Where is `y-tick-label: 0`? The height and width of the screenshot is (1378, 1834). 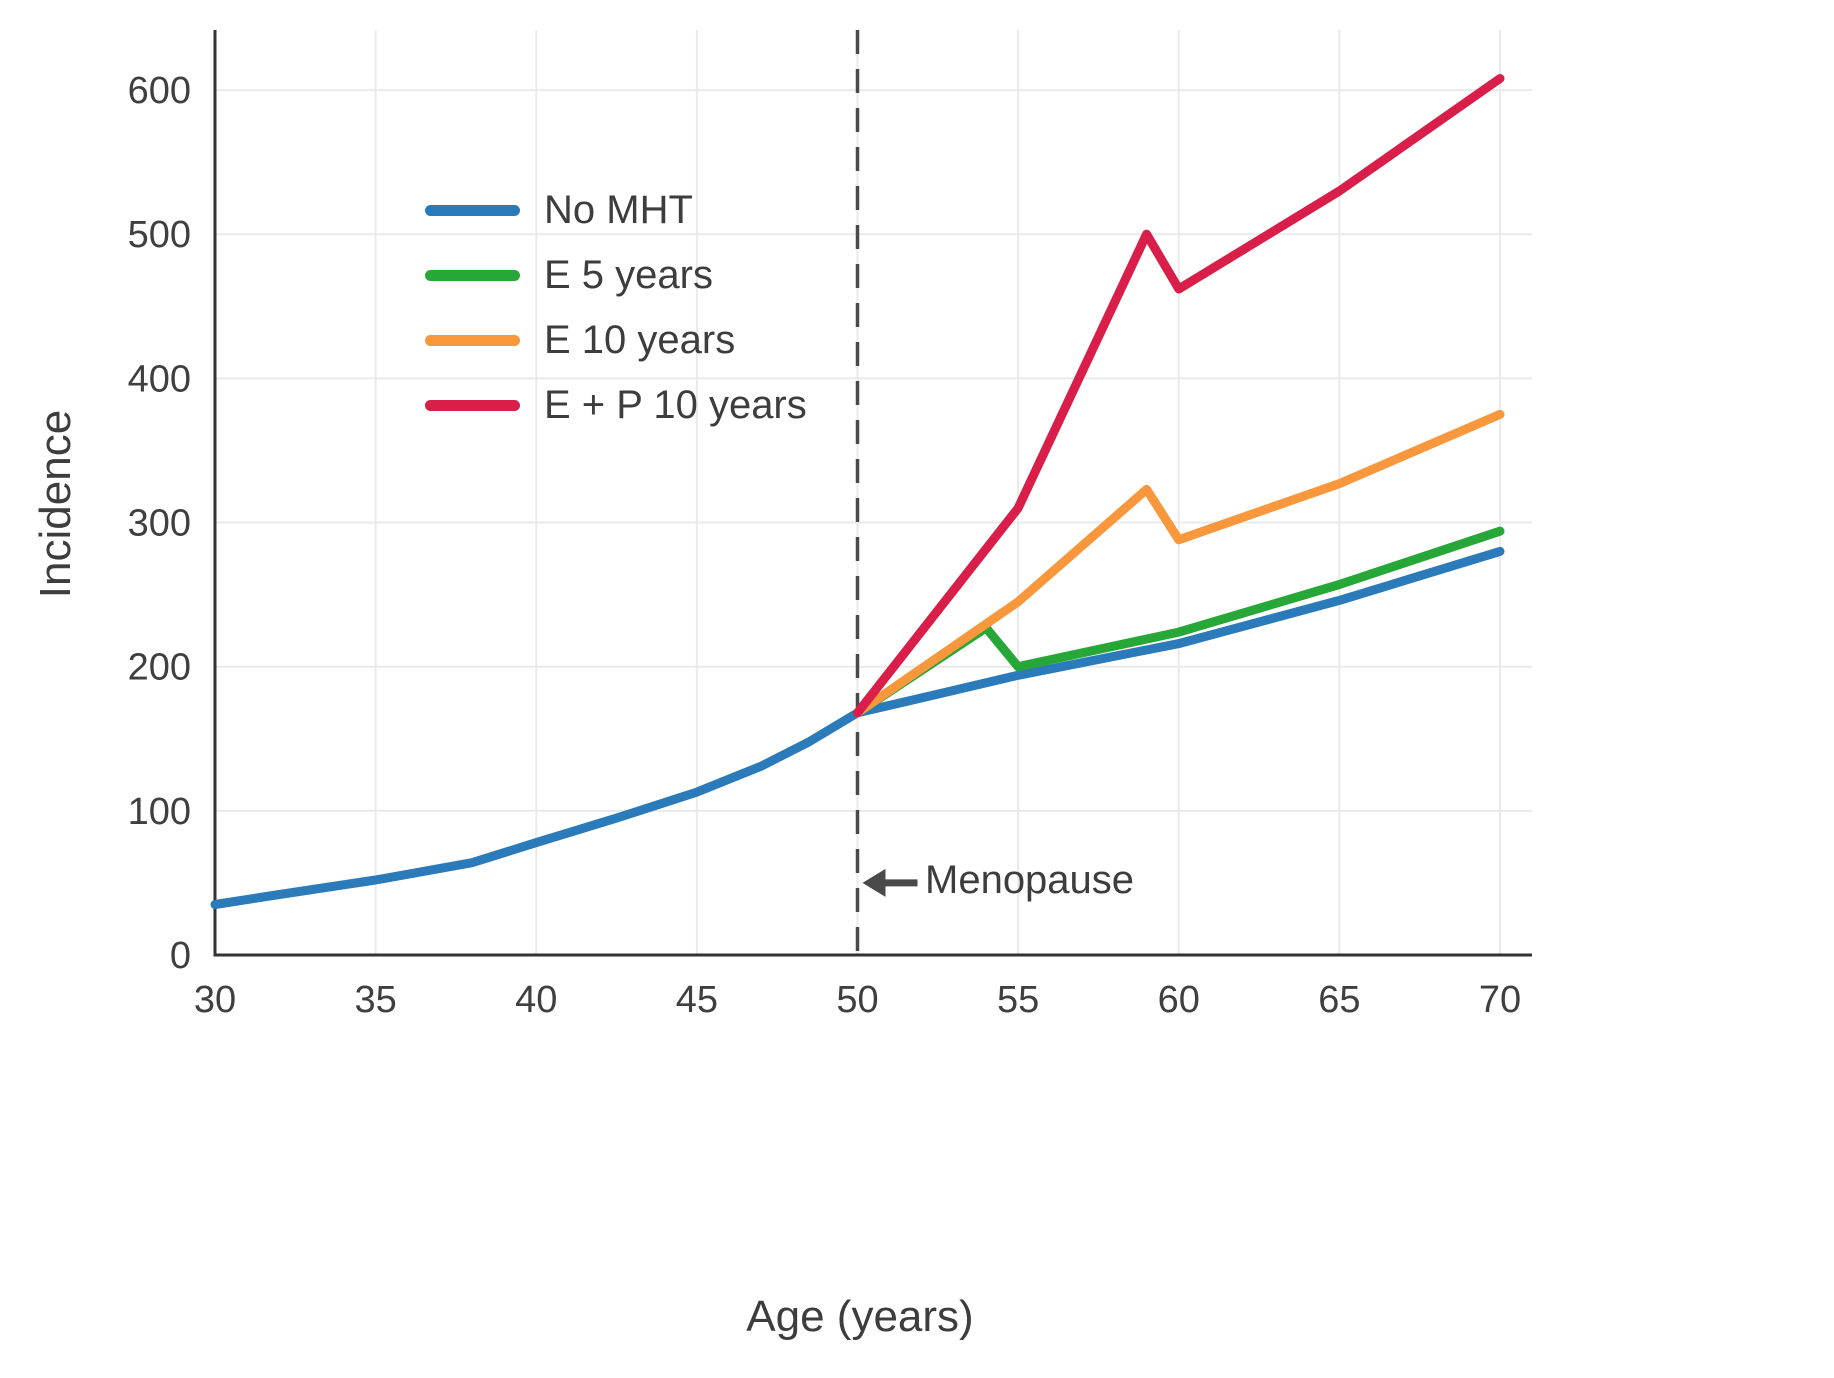
y-tick-label: 0 is located at coordinates (180, 956).